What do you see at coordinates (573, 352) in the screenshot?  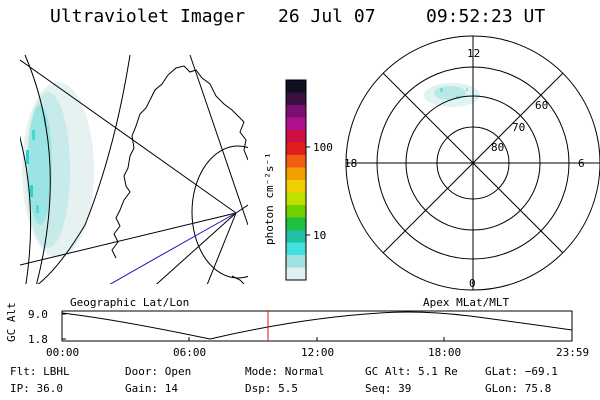 I see `altitude-xtick-2359: 23:59` at bounding box center [573, 352].